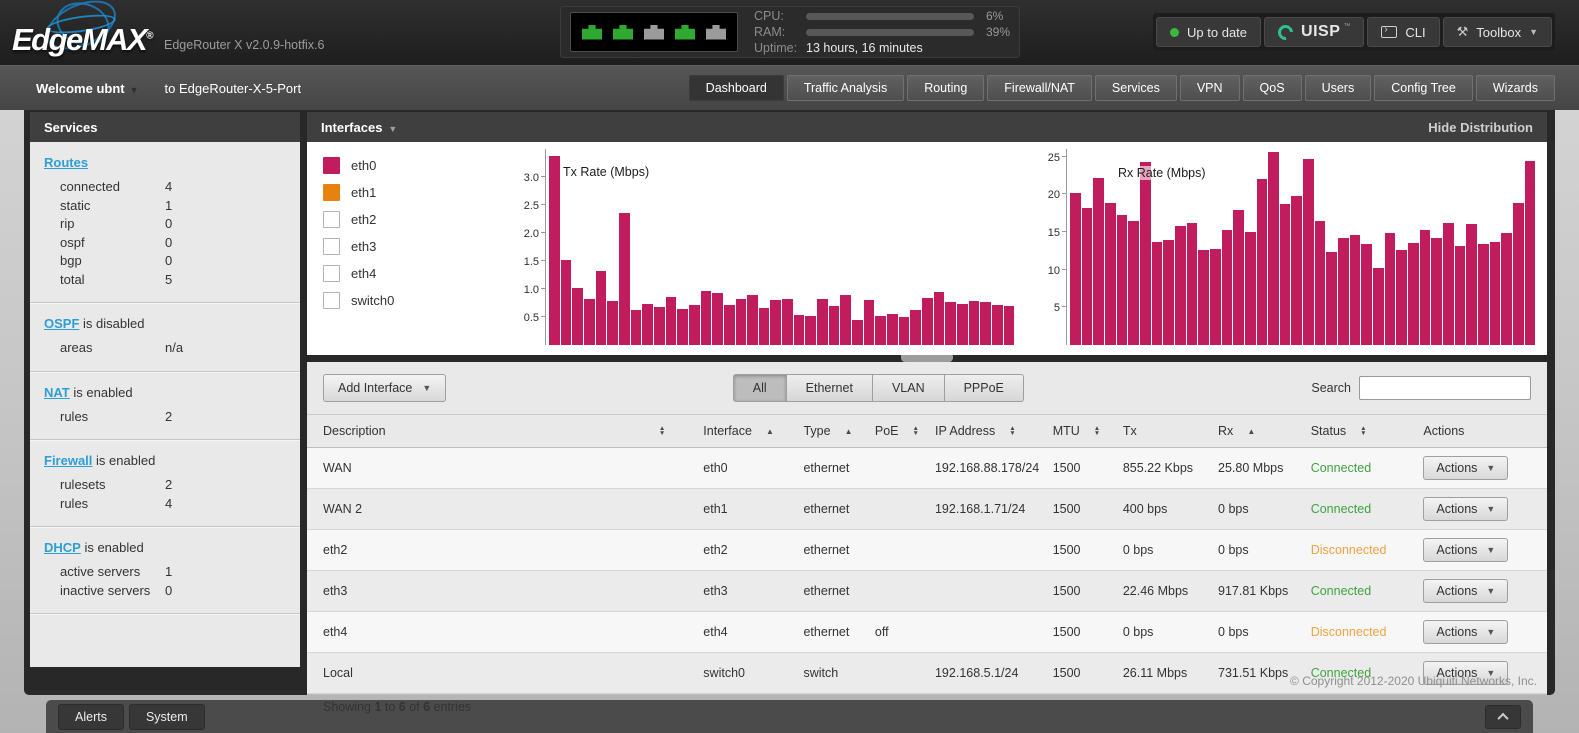 The height and width of the screenshot is (733, 1579). What do you see at coordinates (829, 388) in the screenshot?
I see `filter-ethernet: Ethernet` at bounding box center [829, 388].